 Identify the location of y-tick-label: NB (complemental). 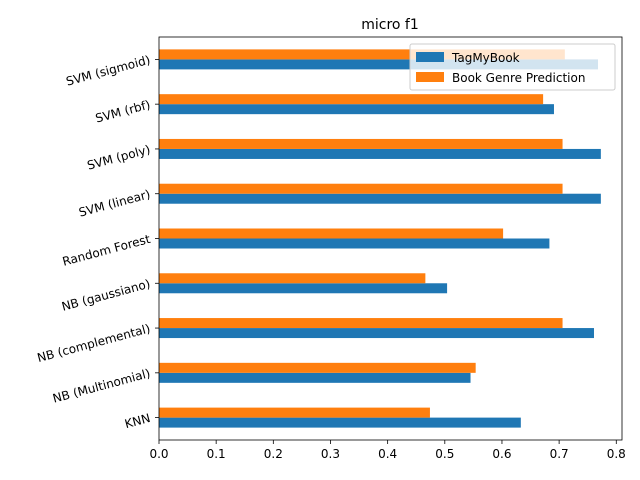
(94, 343).